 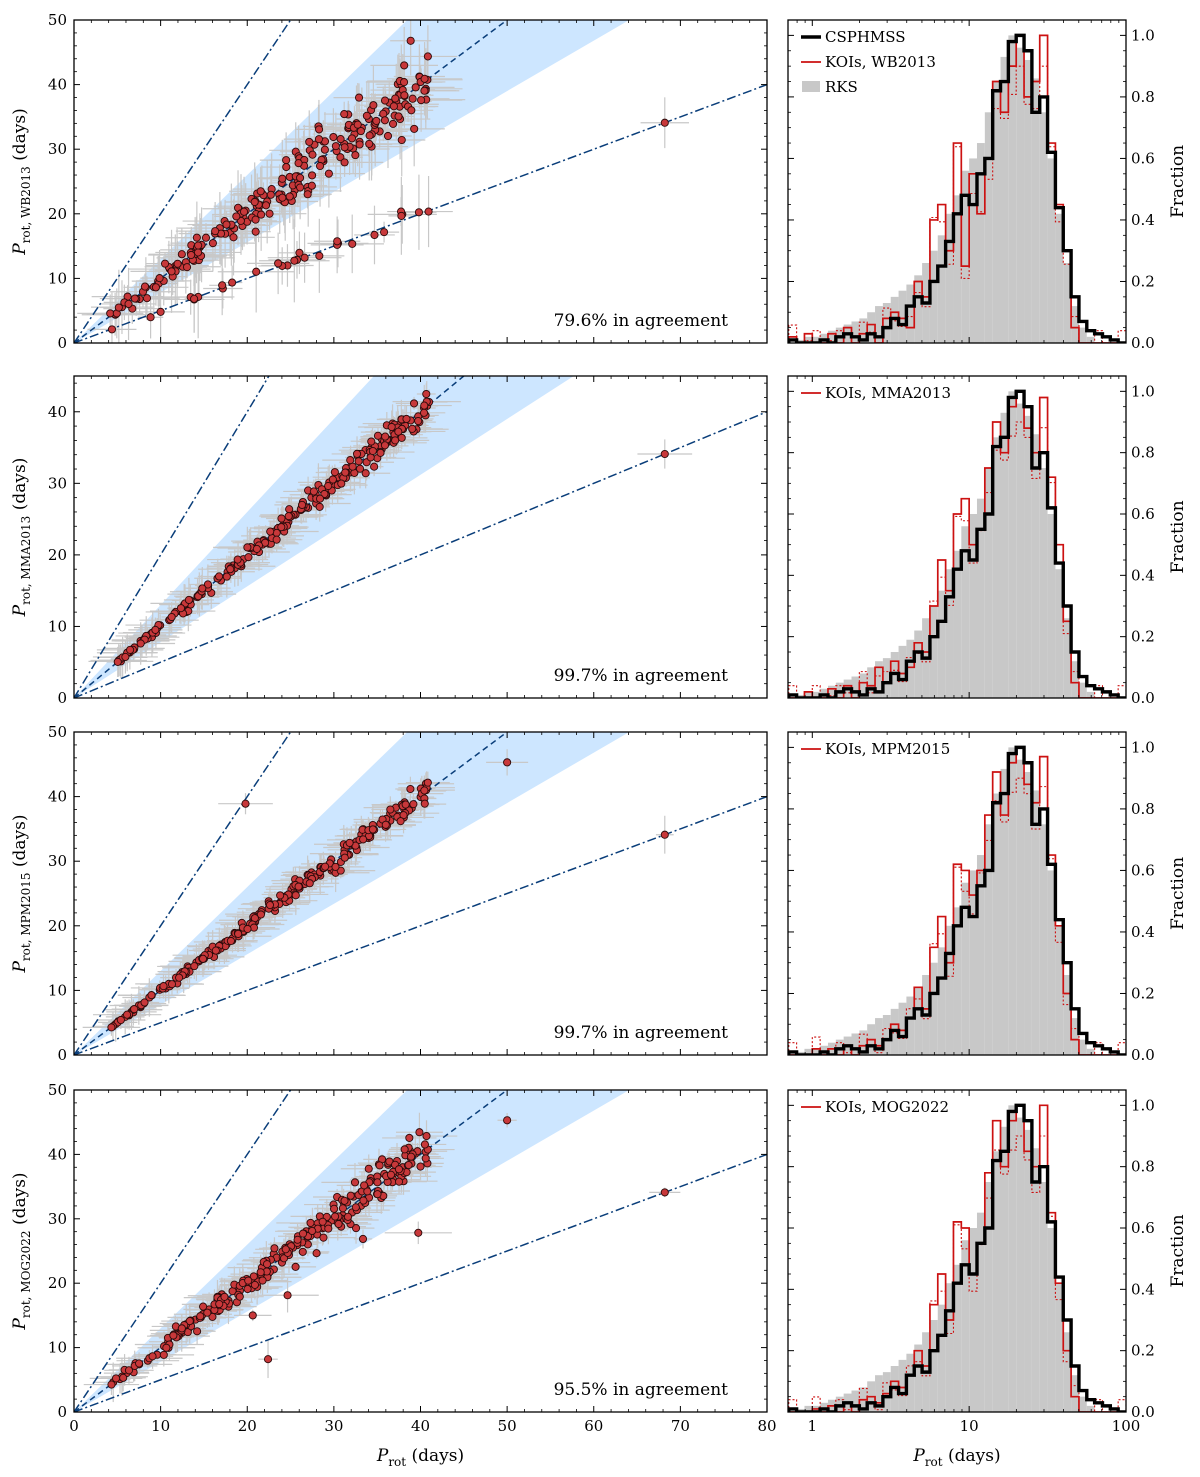 What do you see at coordinates (20, 843) in the screenshot?
I see `y-label-unit: (days)` at bounding box center [20, 843].